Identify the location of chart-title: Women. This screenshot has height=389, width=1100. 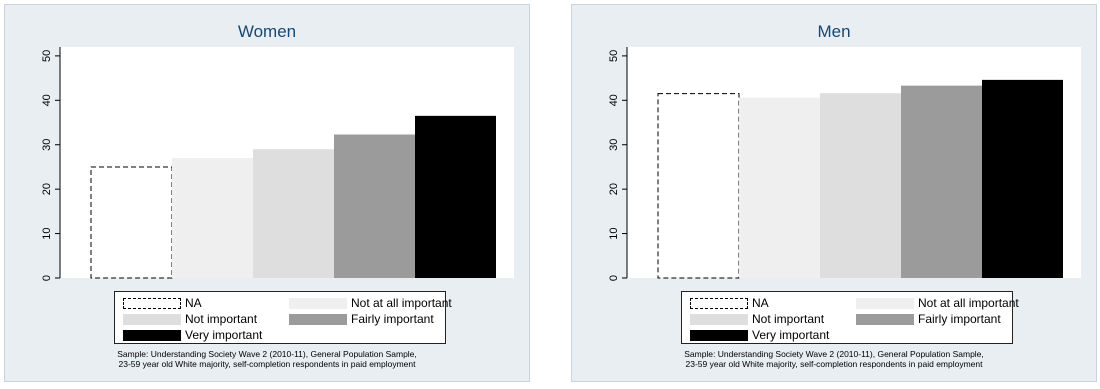
(267, 31).